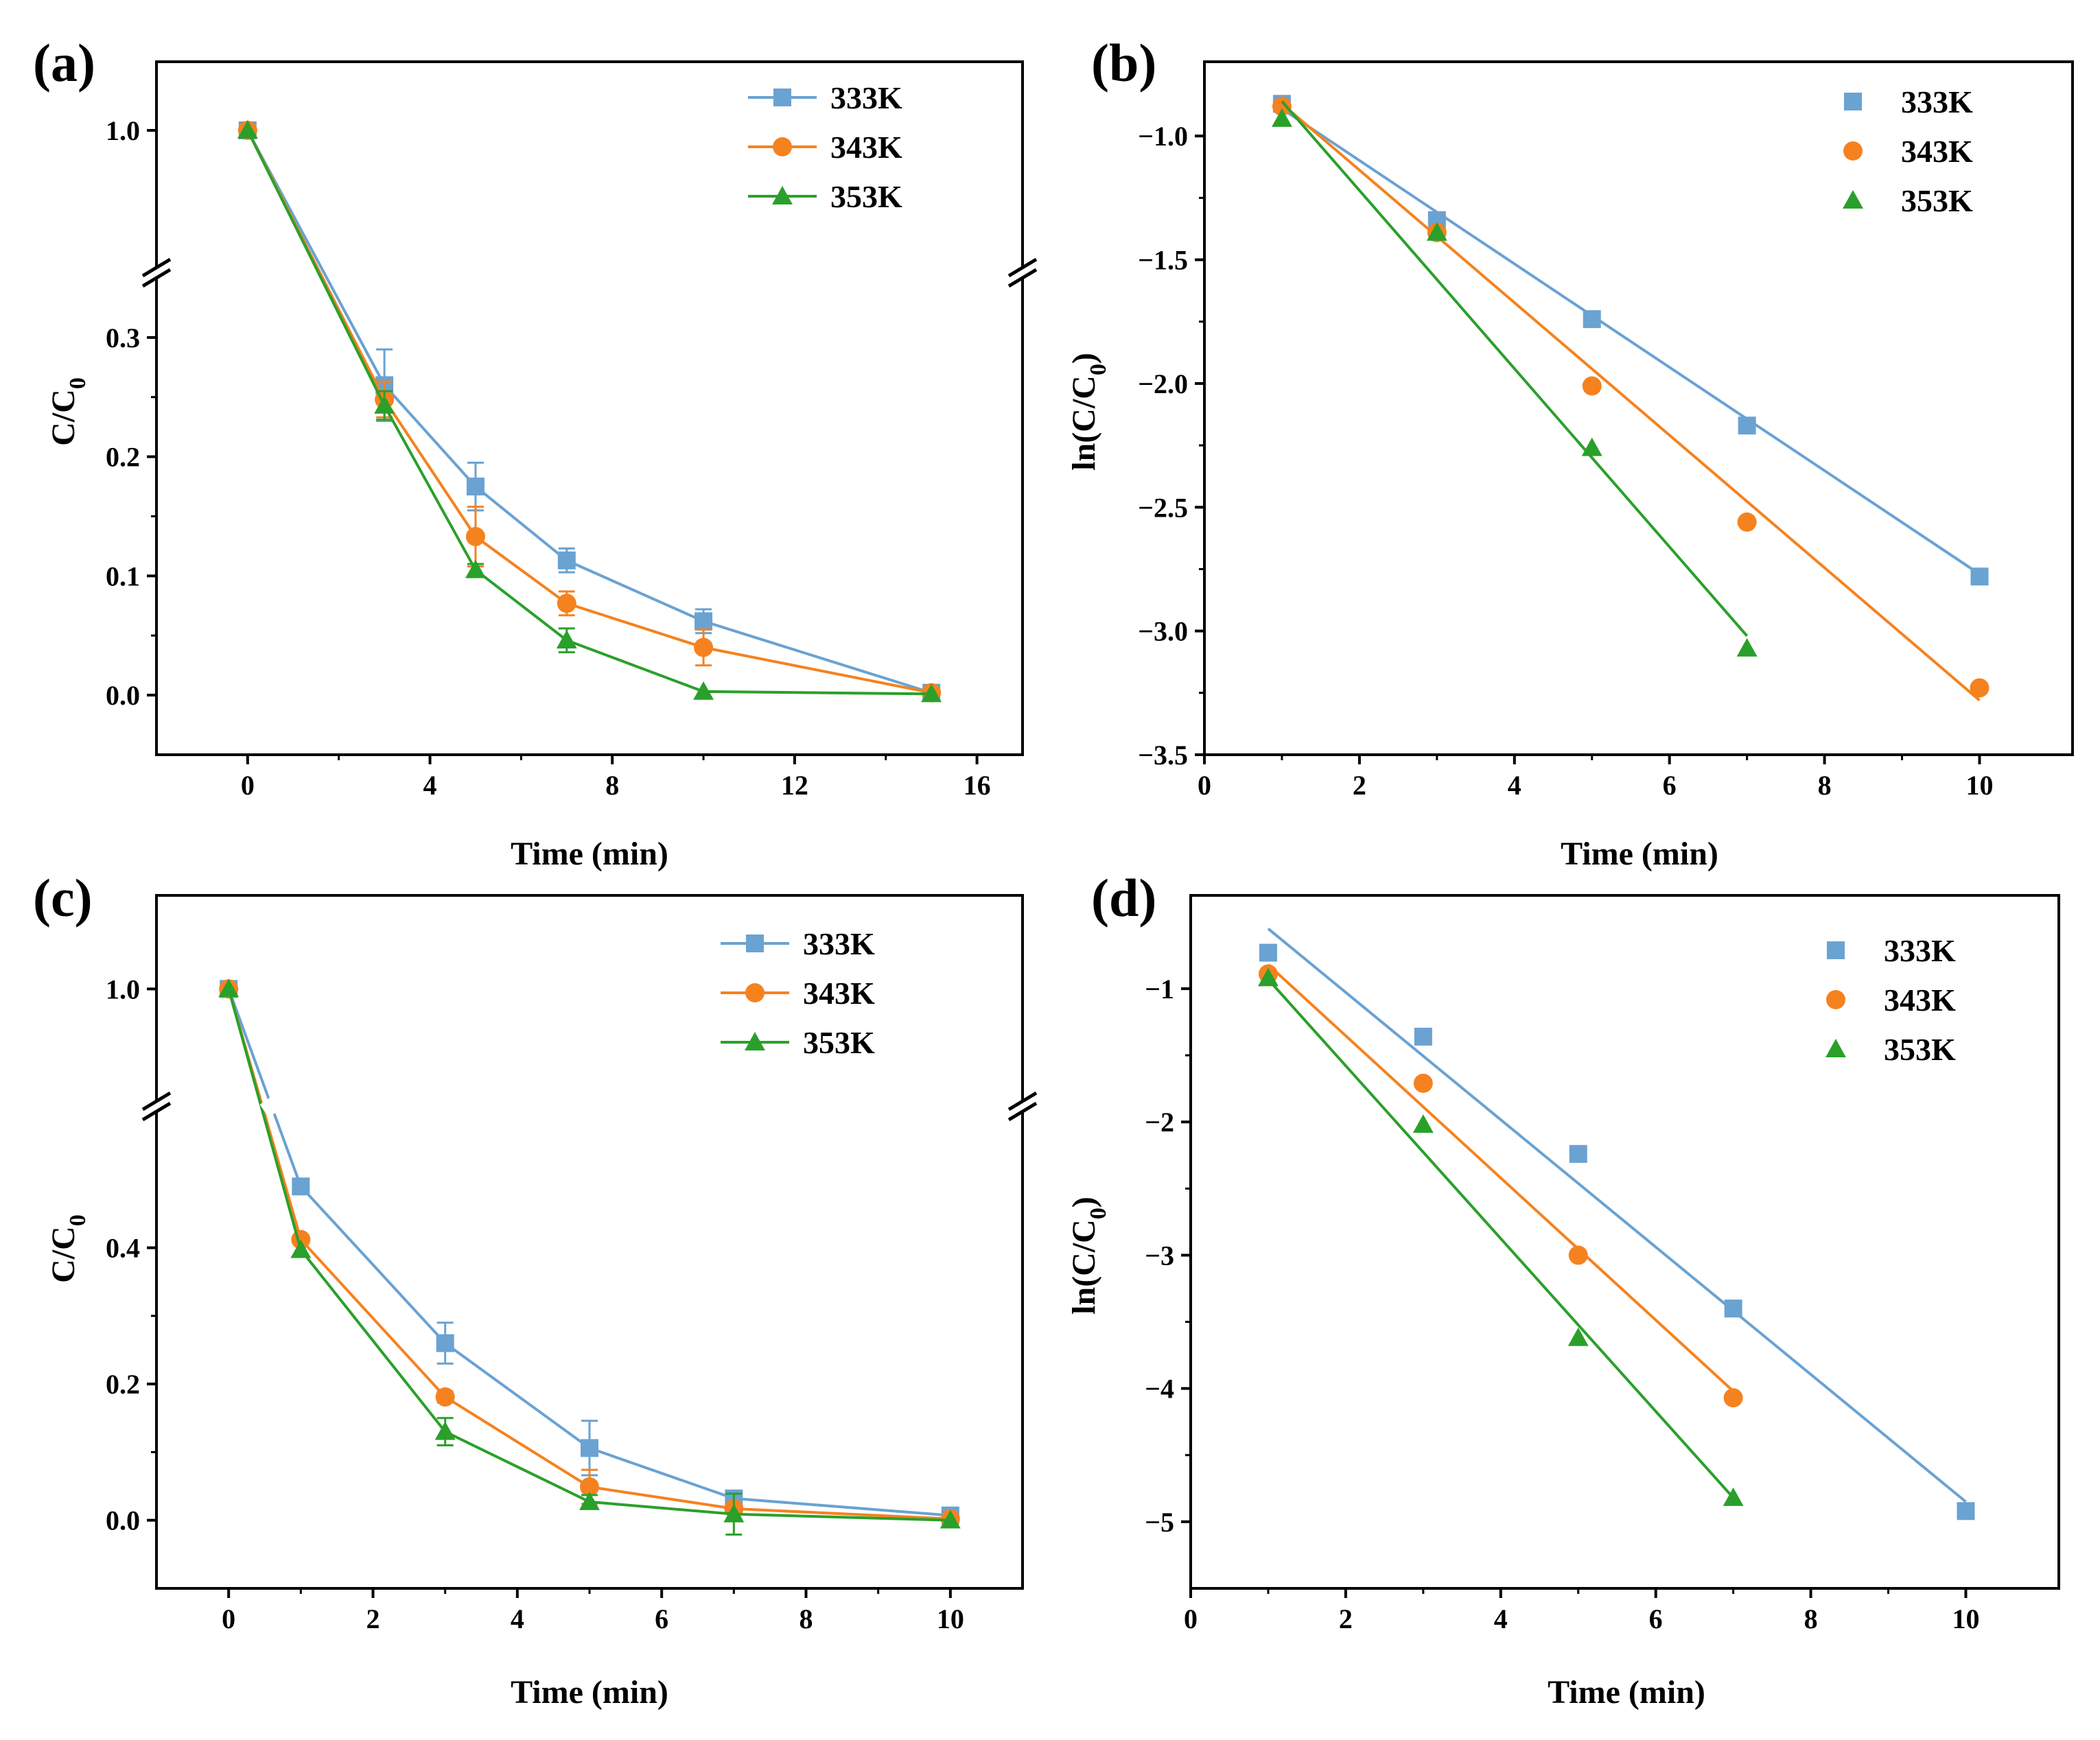 This screenshot has width=2100, height=1740. I want to click on panel-c-legend-353K-marker, so click(755, 1041).